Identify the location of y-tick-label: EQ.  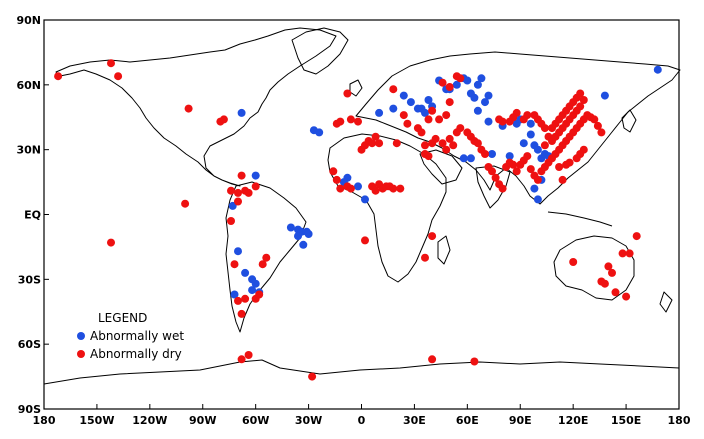
(32, 215).